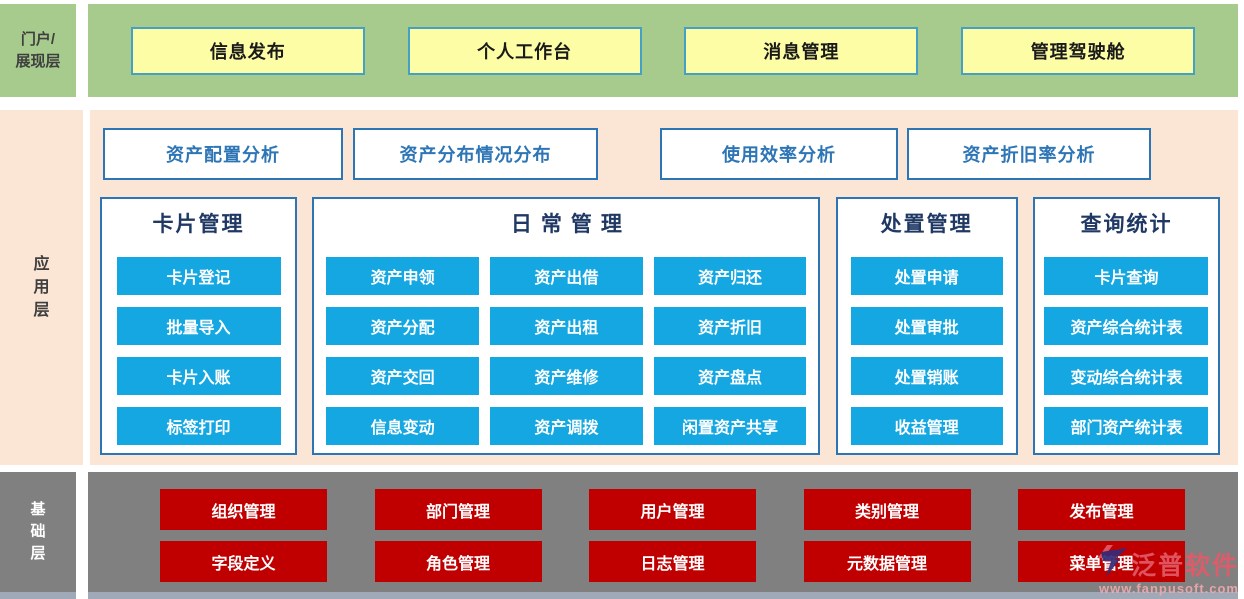 The height and width of the screenshot is (599, 1244). Describe the element at coordinates (663, 50) in the screenshot. I see `portal-layer-band: 信息发布 个人工作台 消息管理 管理驾驶舱` at that location.